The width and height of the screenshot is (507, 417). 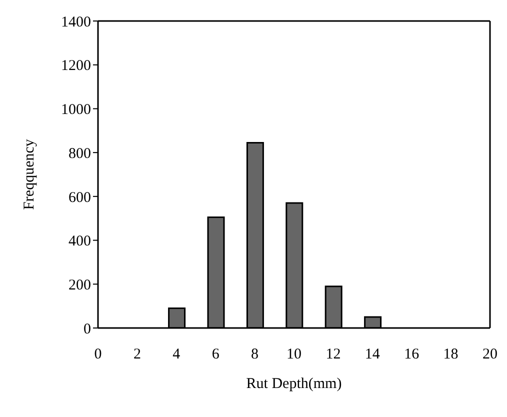 What do you see at coordinates (87, 329) in the screenshot?
I see `y-tick-label: 0` at bounding box center [87, 329].